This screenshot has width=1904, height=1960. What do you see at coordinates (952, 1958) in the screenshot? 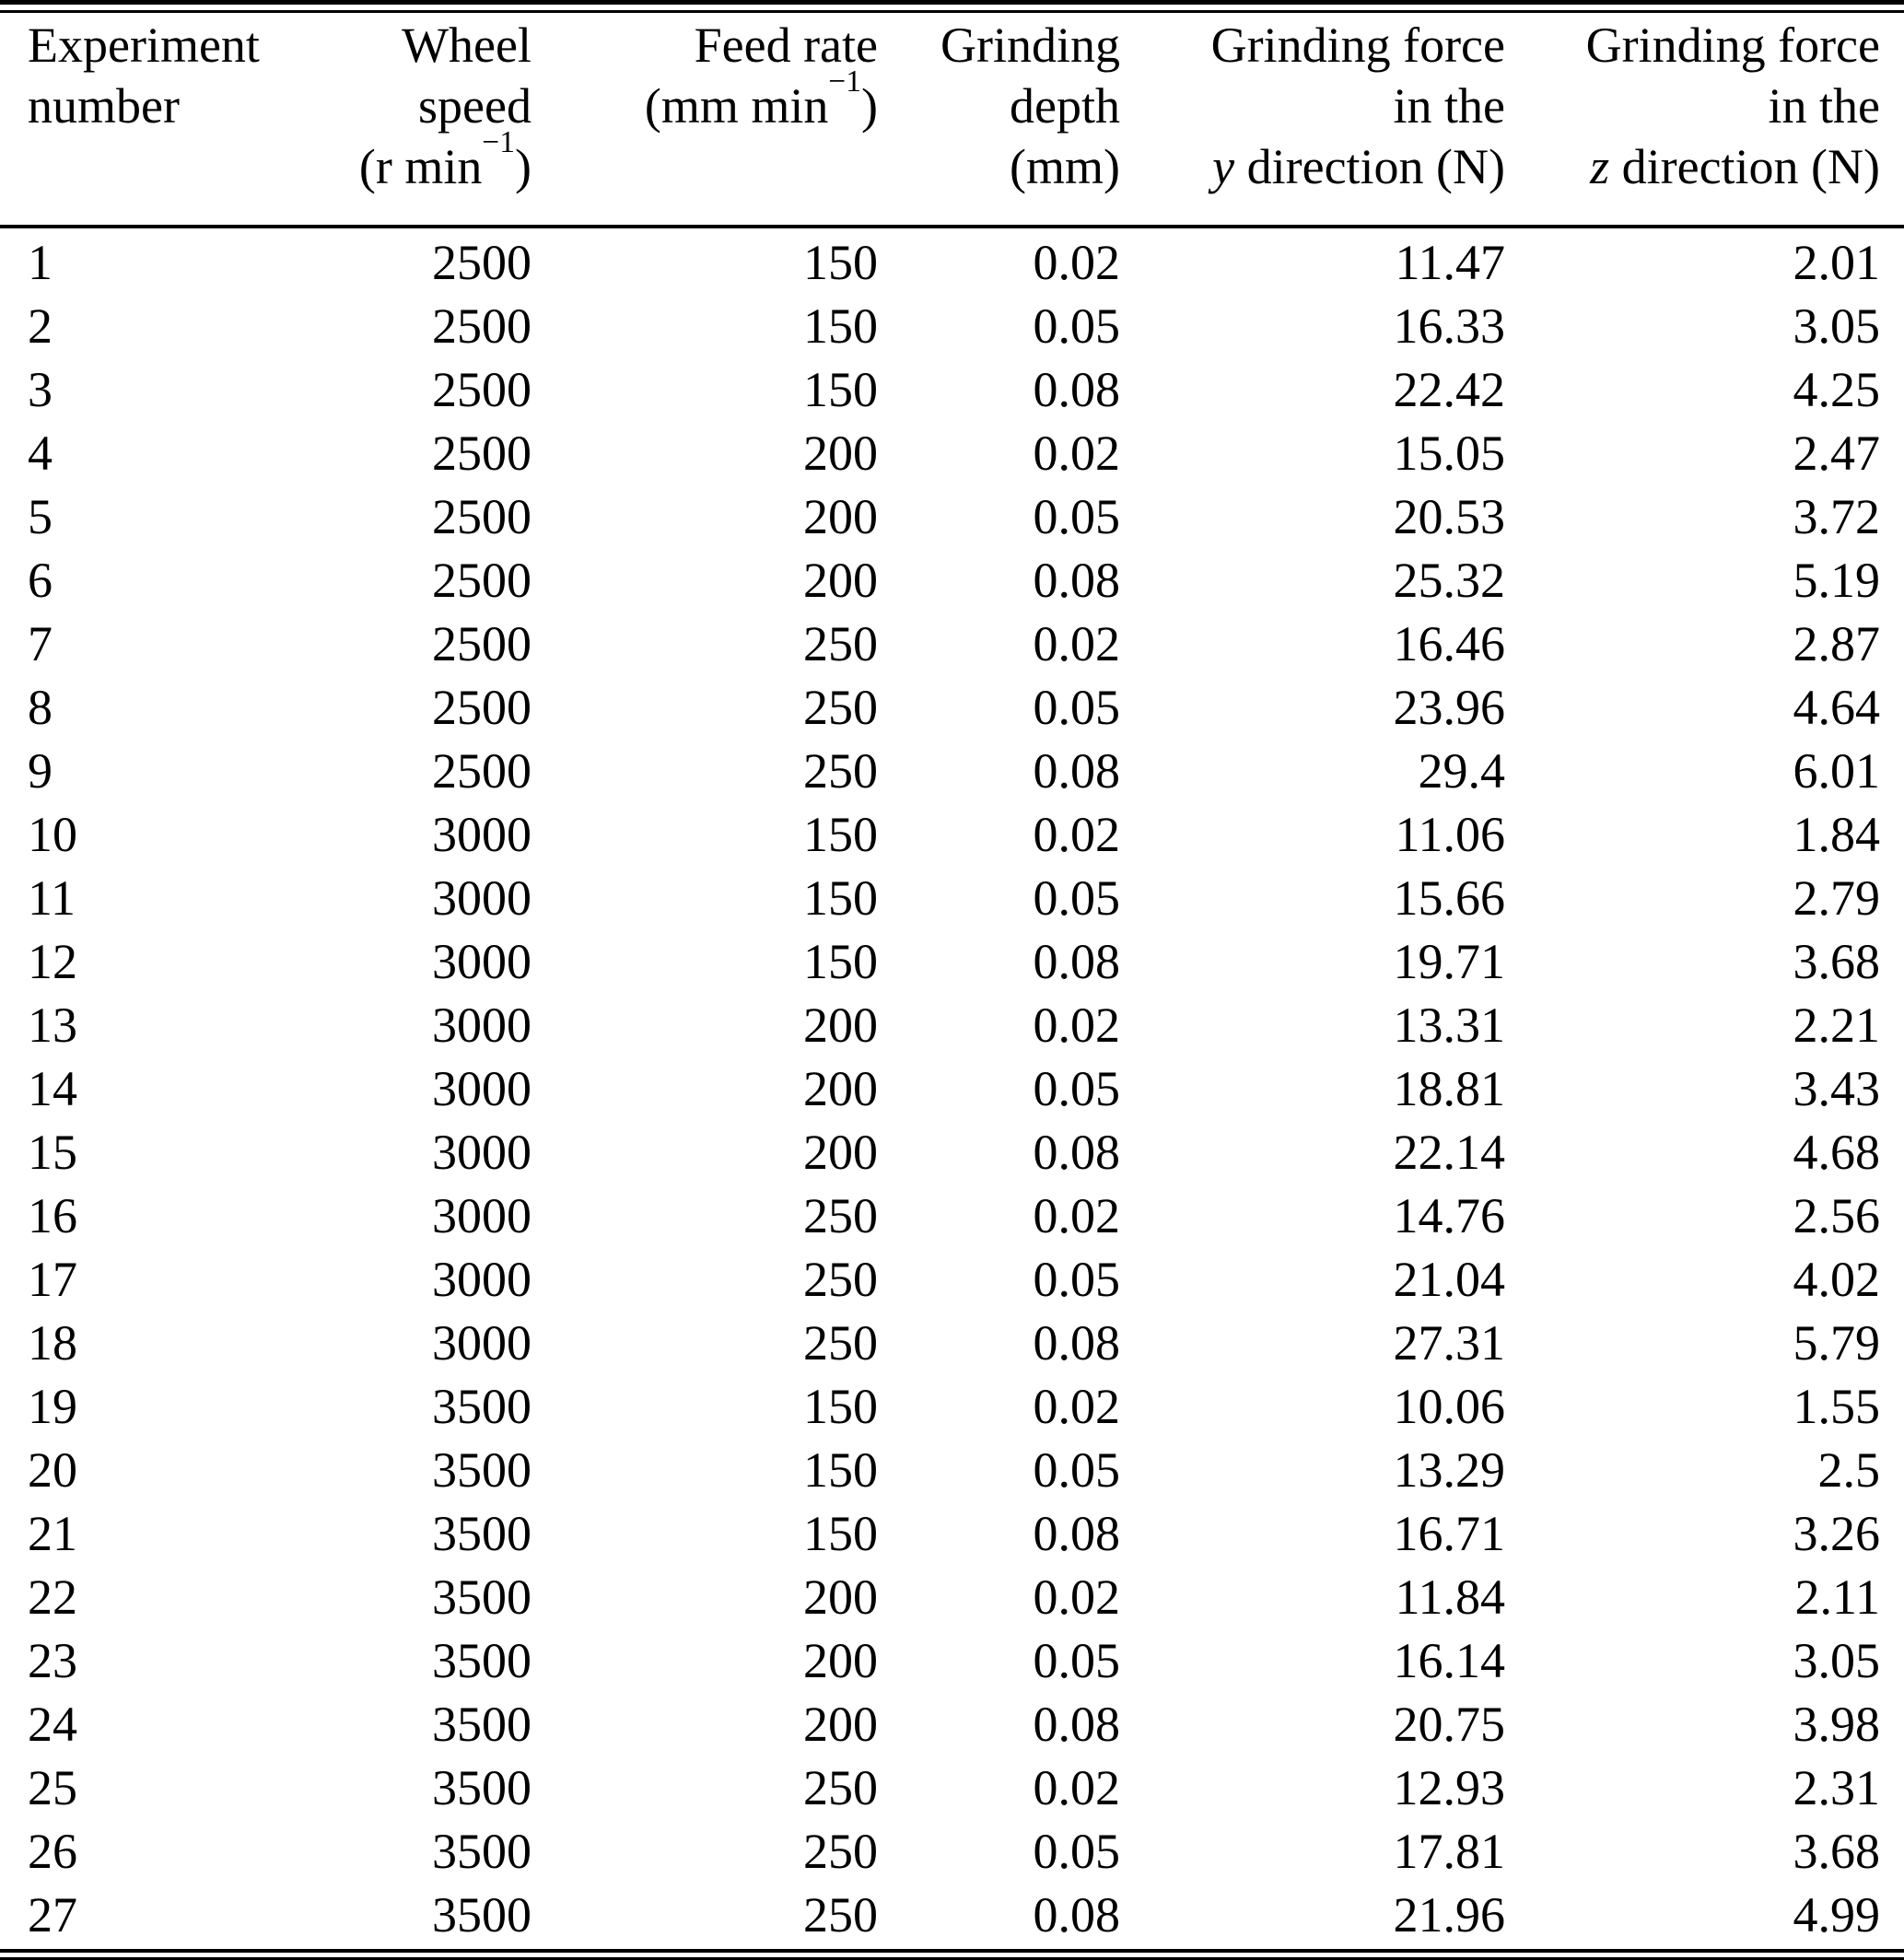
I see `table-bottom-rule-thin` at bounding box center [952, 1958].